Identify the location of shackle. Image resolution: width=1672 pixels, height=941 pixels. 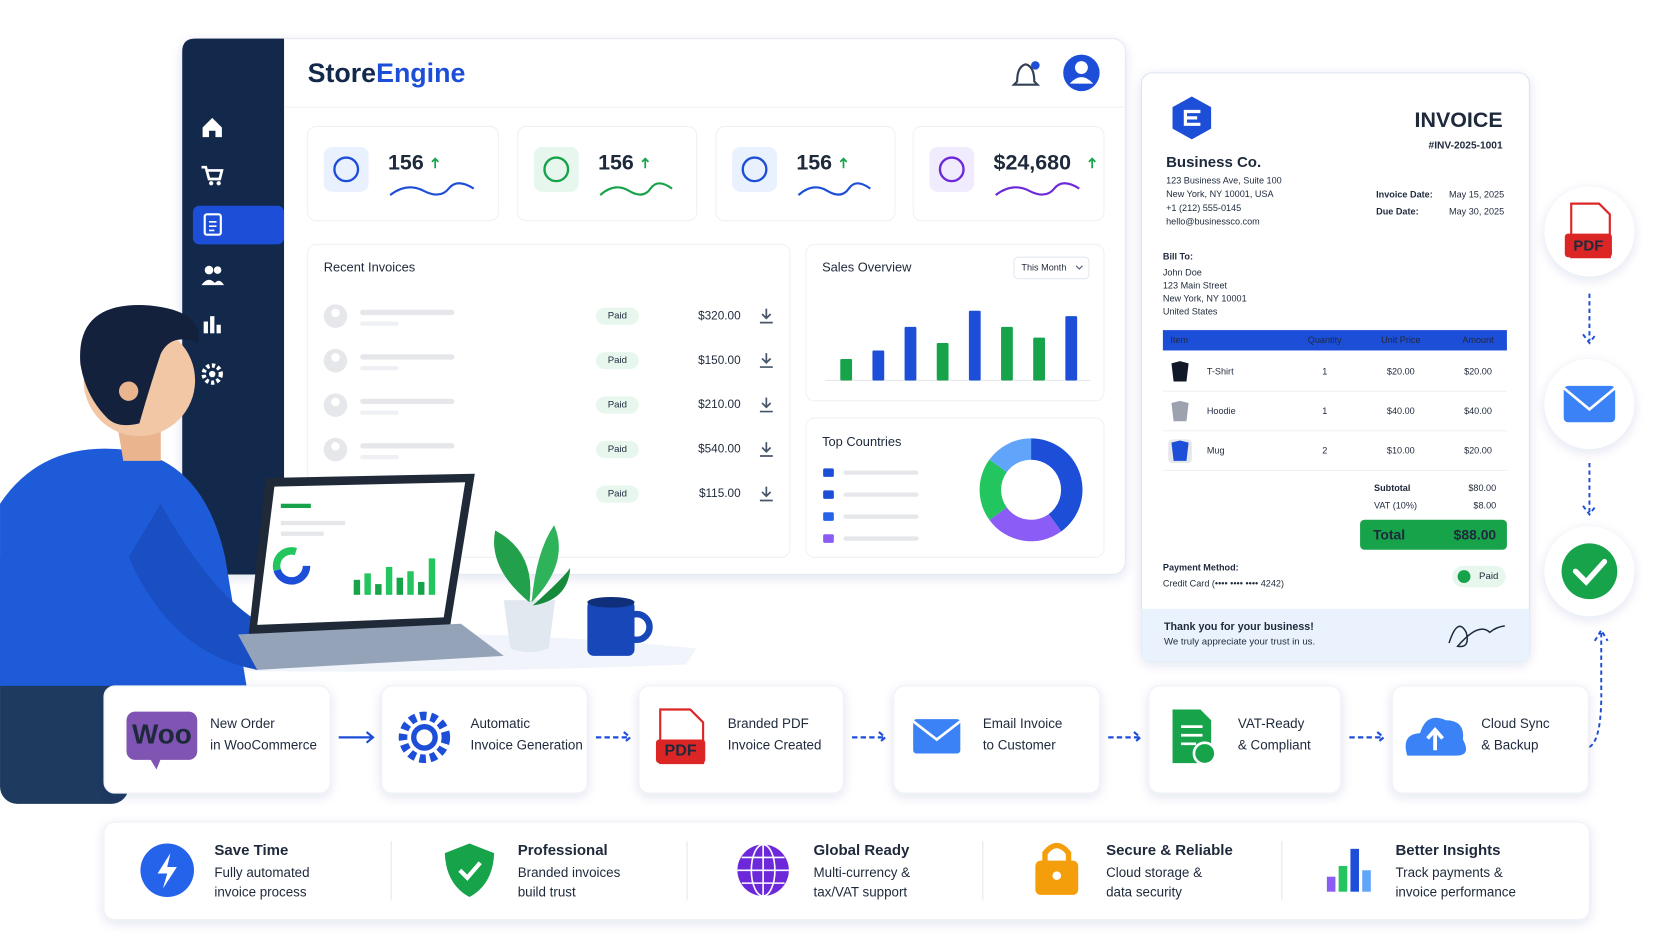
(1057, 852).